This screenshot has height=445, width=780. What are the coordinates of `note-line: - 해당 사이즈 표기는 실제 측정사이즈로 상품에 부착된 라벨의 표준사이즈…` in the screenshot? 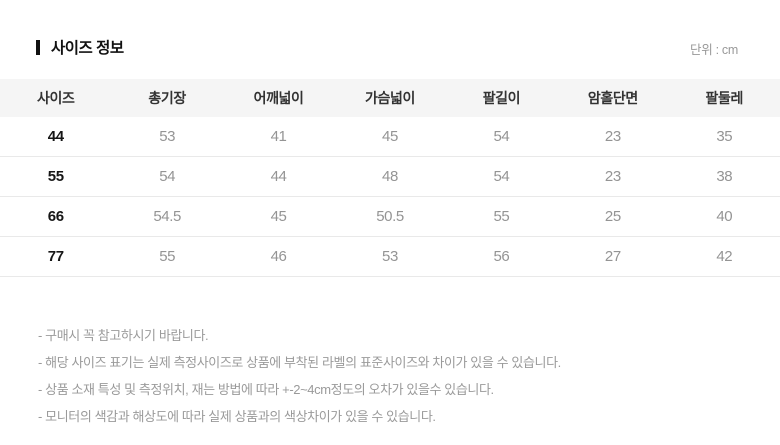 It's located at (299, 362).